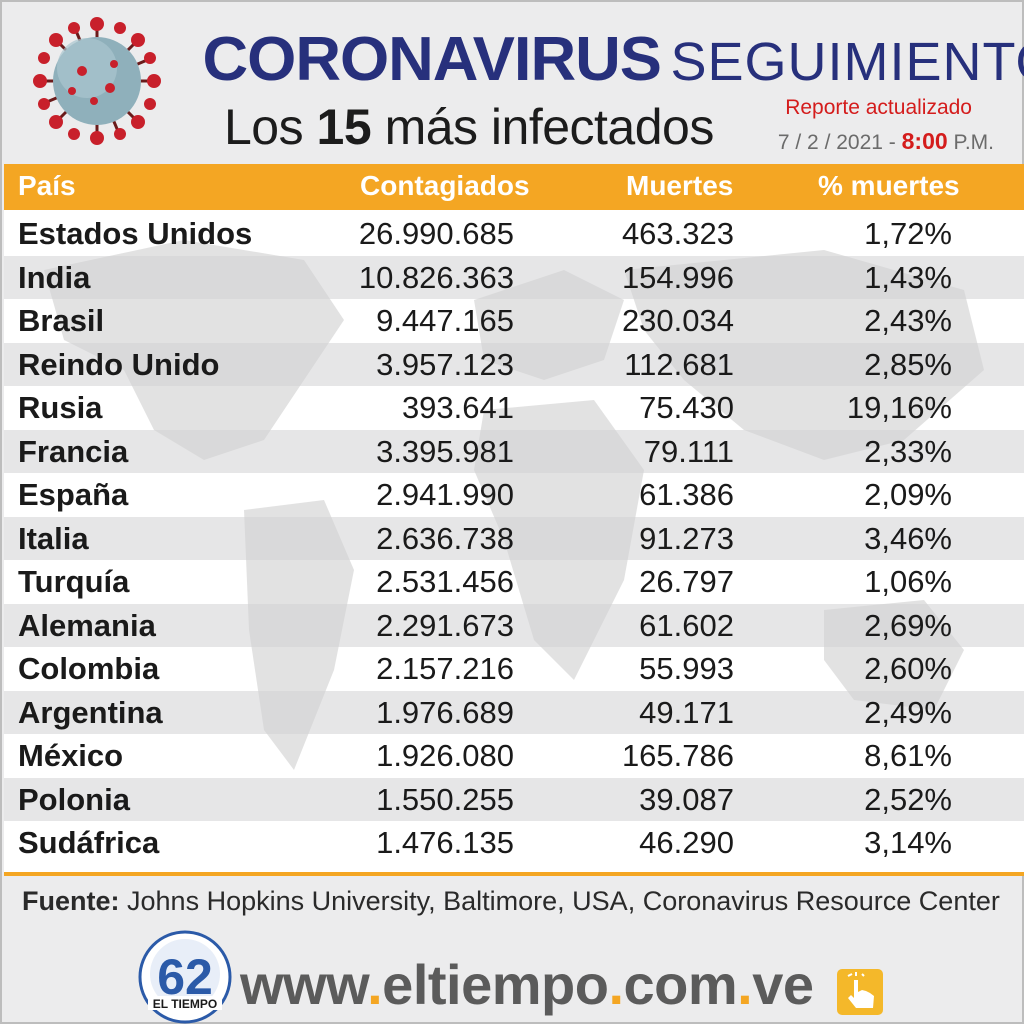  I want to click on deaths-cell: 91.273, so click(686, 538).